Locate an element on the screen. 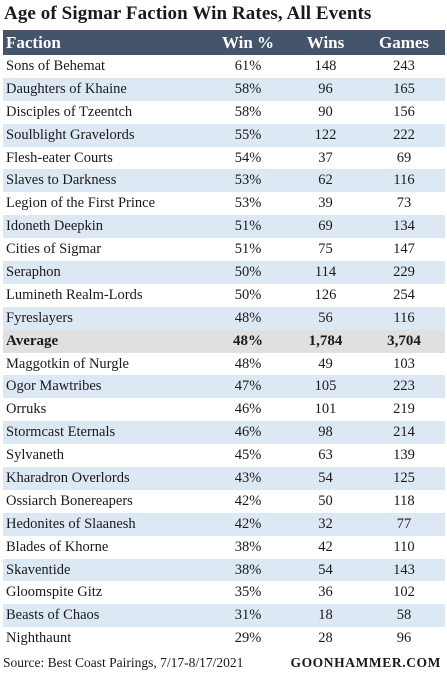 The image size is (447, 678). cell-wins: 1,784 is located at coordinates (325, 341).